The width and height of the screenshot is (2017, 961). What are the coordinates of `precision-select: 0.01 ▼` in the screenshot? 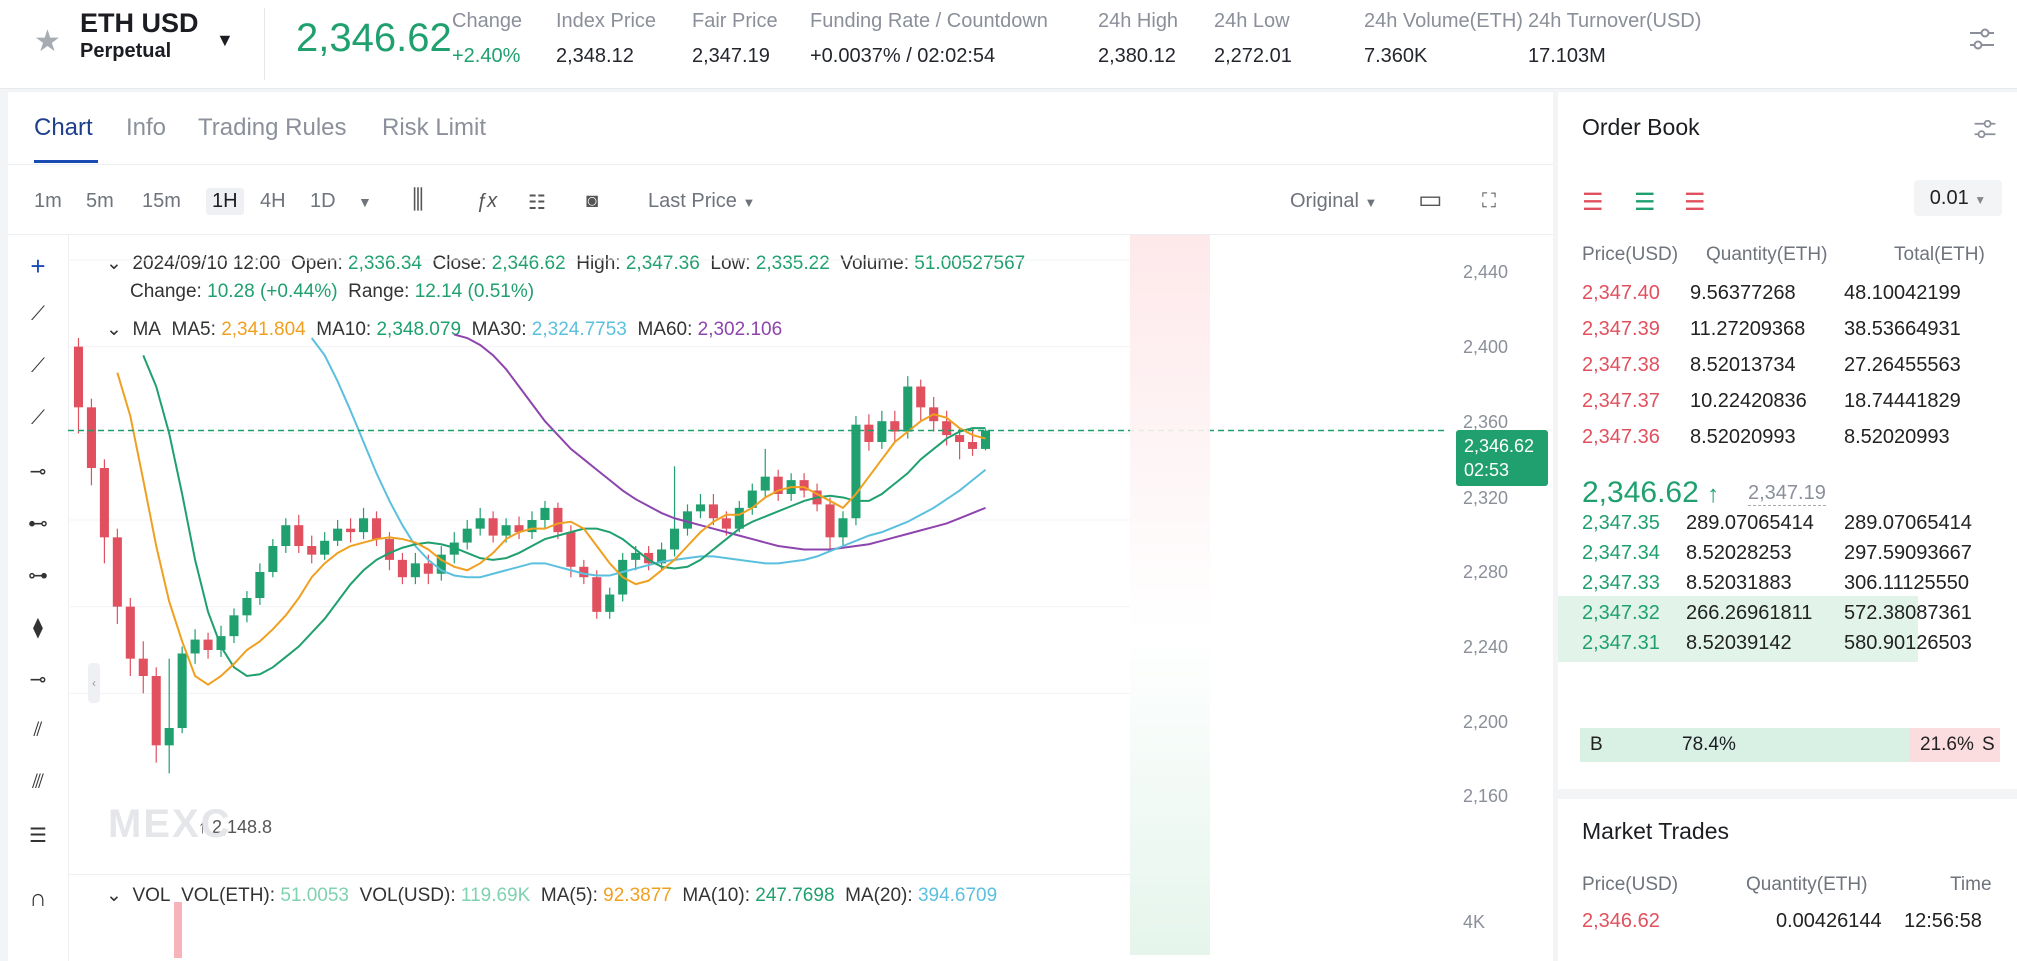 It's located at (1958, 198).